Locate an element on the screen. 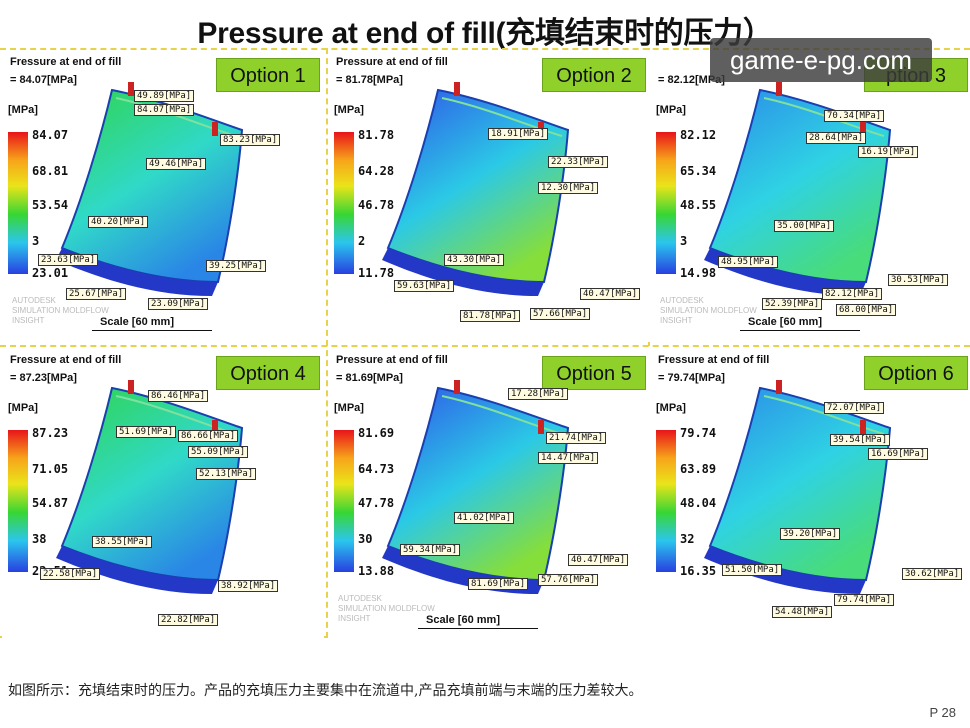 The width and height of the screenshot is (970, 728). pressure-callout: 82.12[MPa] is located at coordinates (852, 294).